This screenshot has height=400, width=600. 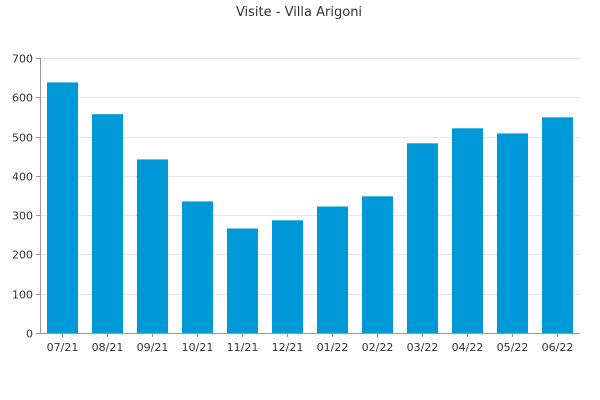 What do you see at coordinates (288, 347) in the screenshot?
I see `x-tick-label: 12/21` at bounding box center [288, 347].